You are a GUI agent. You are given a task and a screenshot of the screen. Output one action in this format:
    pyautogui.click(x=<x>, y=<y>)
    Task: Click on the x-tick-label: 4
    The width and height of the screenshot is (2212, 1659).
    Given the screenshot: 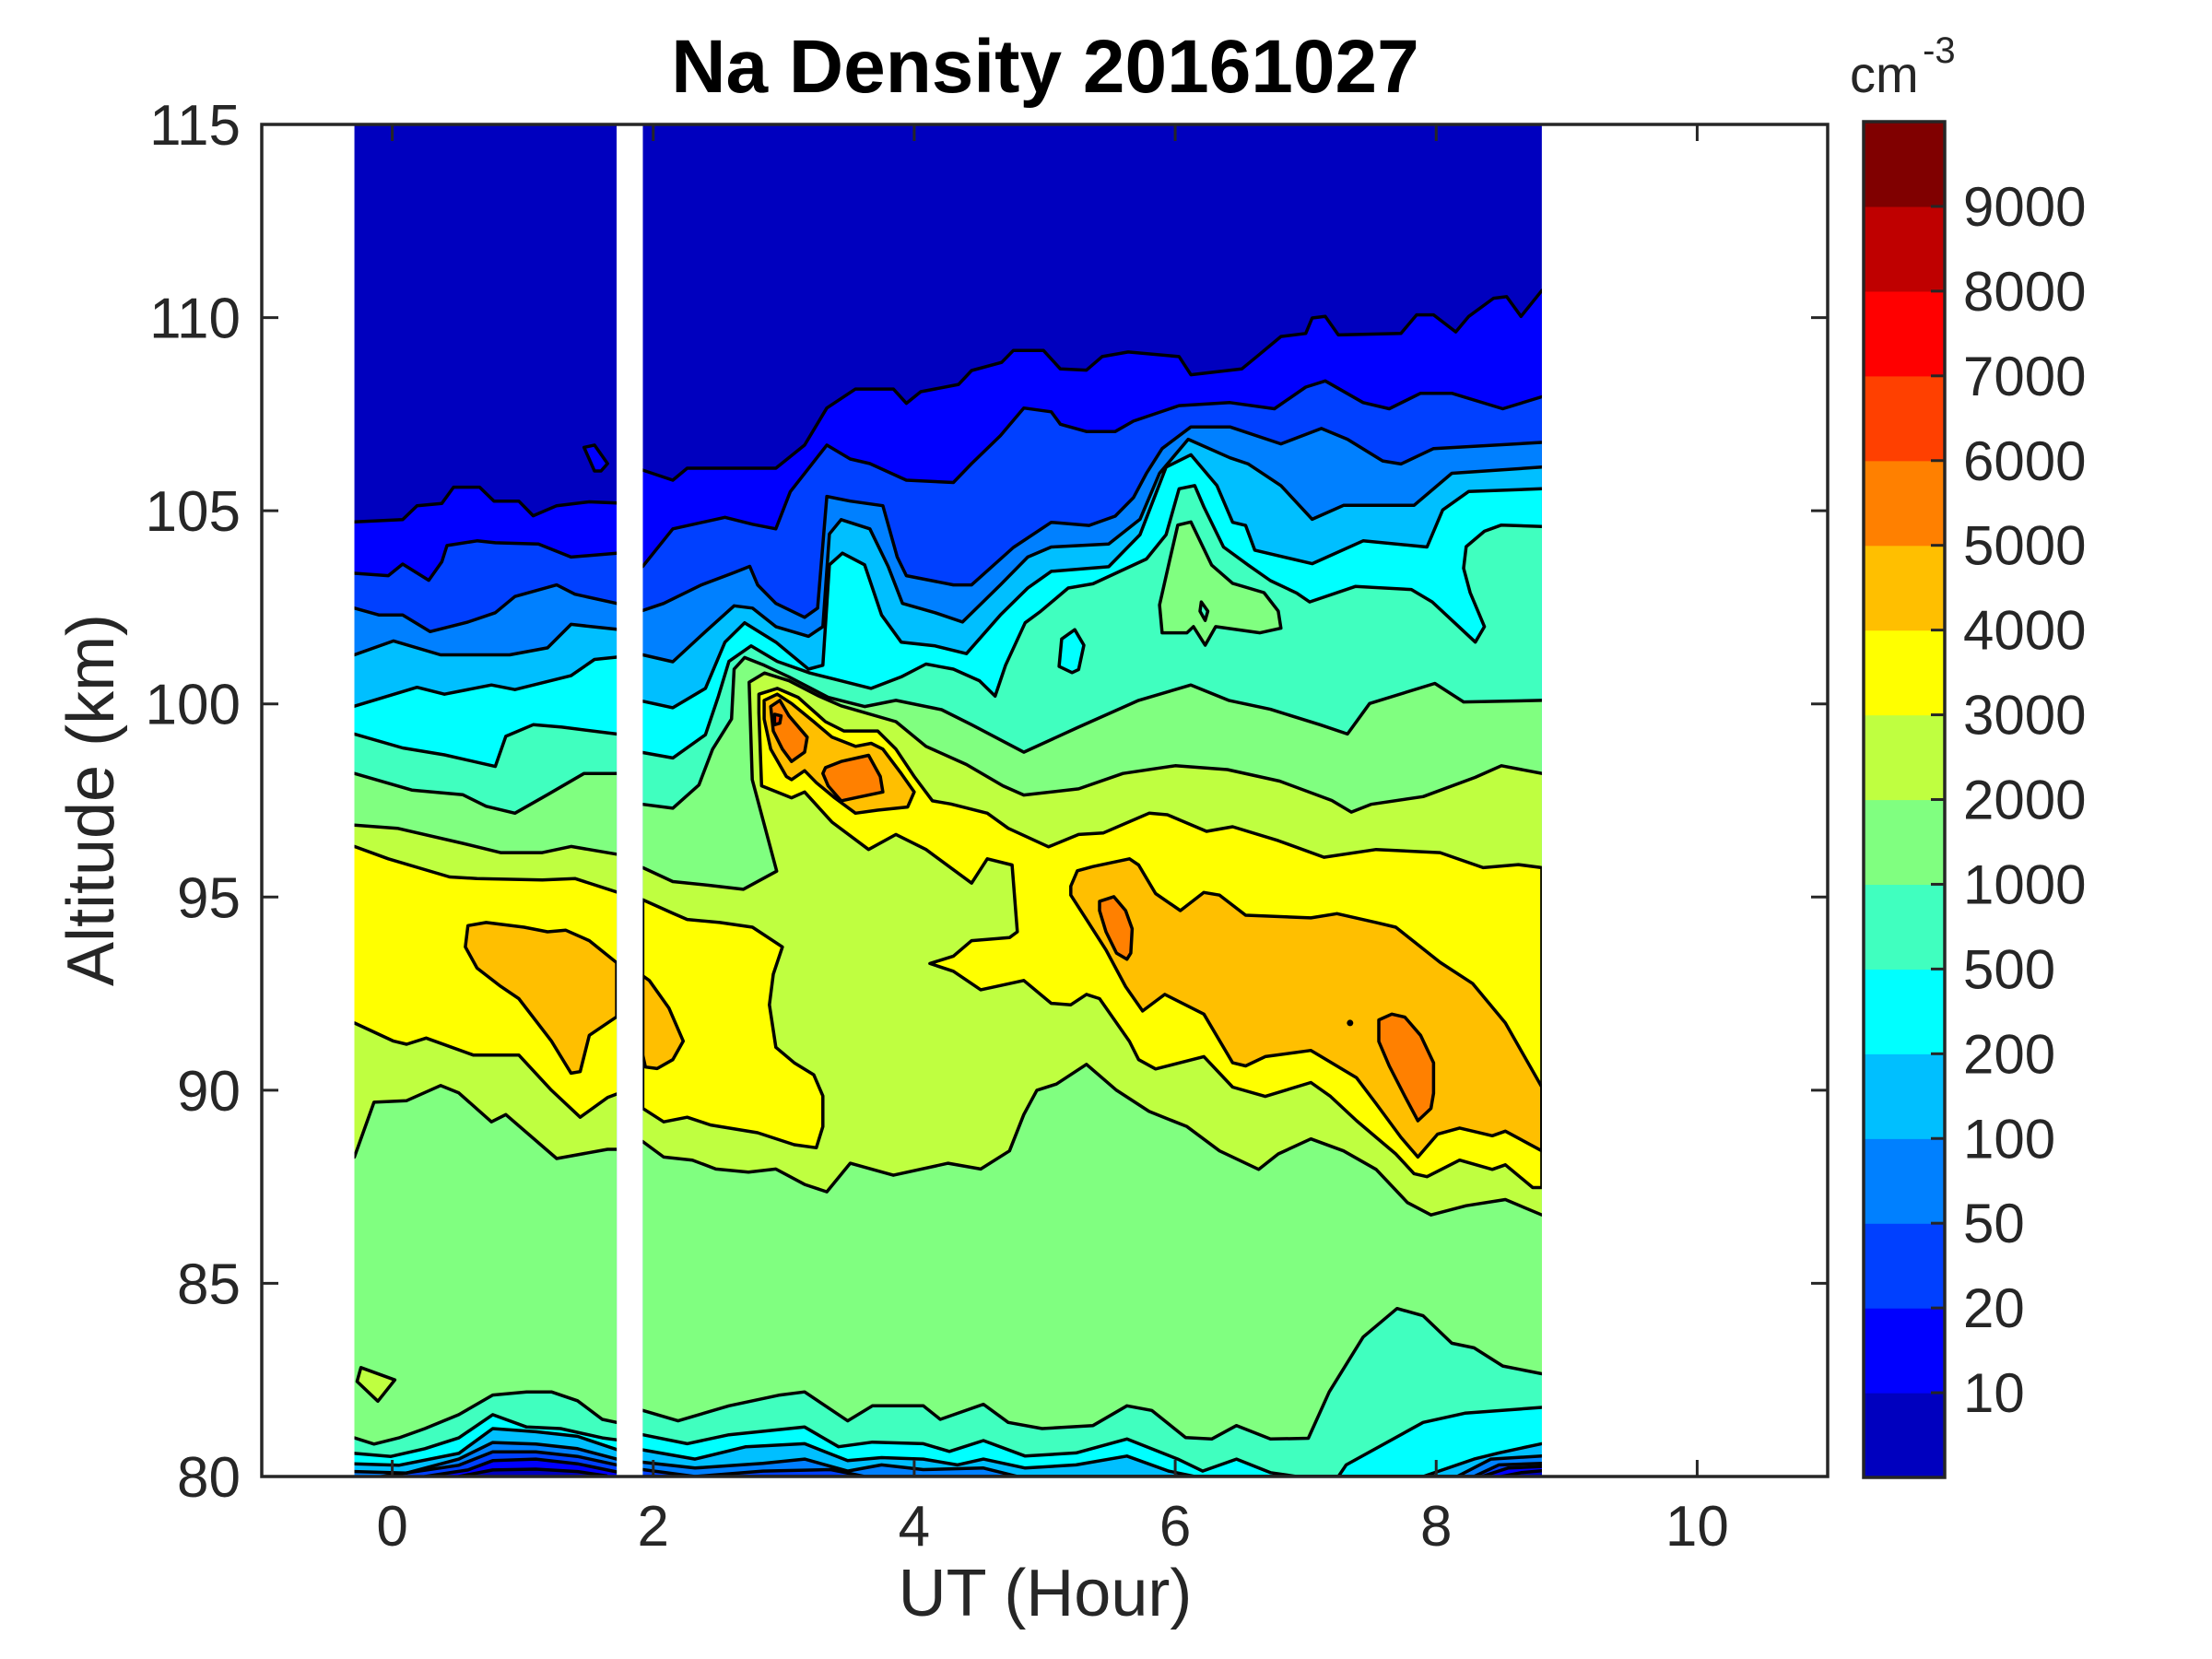 What is the action you would take?
    pyautogui.click(x=914, y=1527)
    